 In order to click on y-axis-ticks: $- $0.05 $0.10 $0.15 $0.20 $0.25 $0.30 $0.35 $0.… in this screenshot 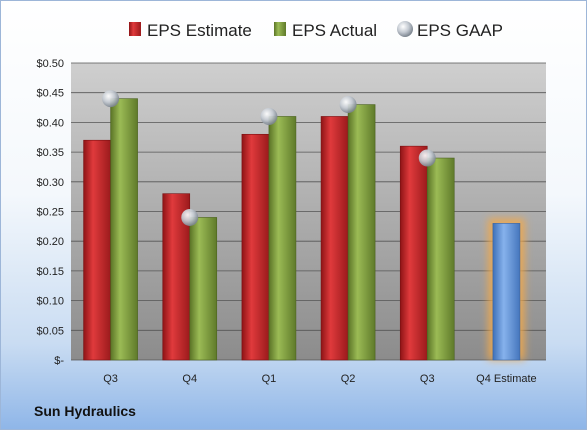, I will do `click(50, 212)`.